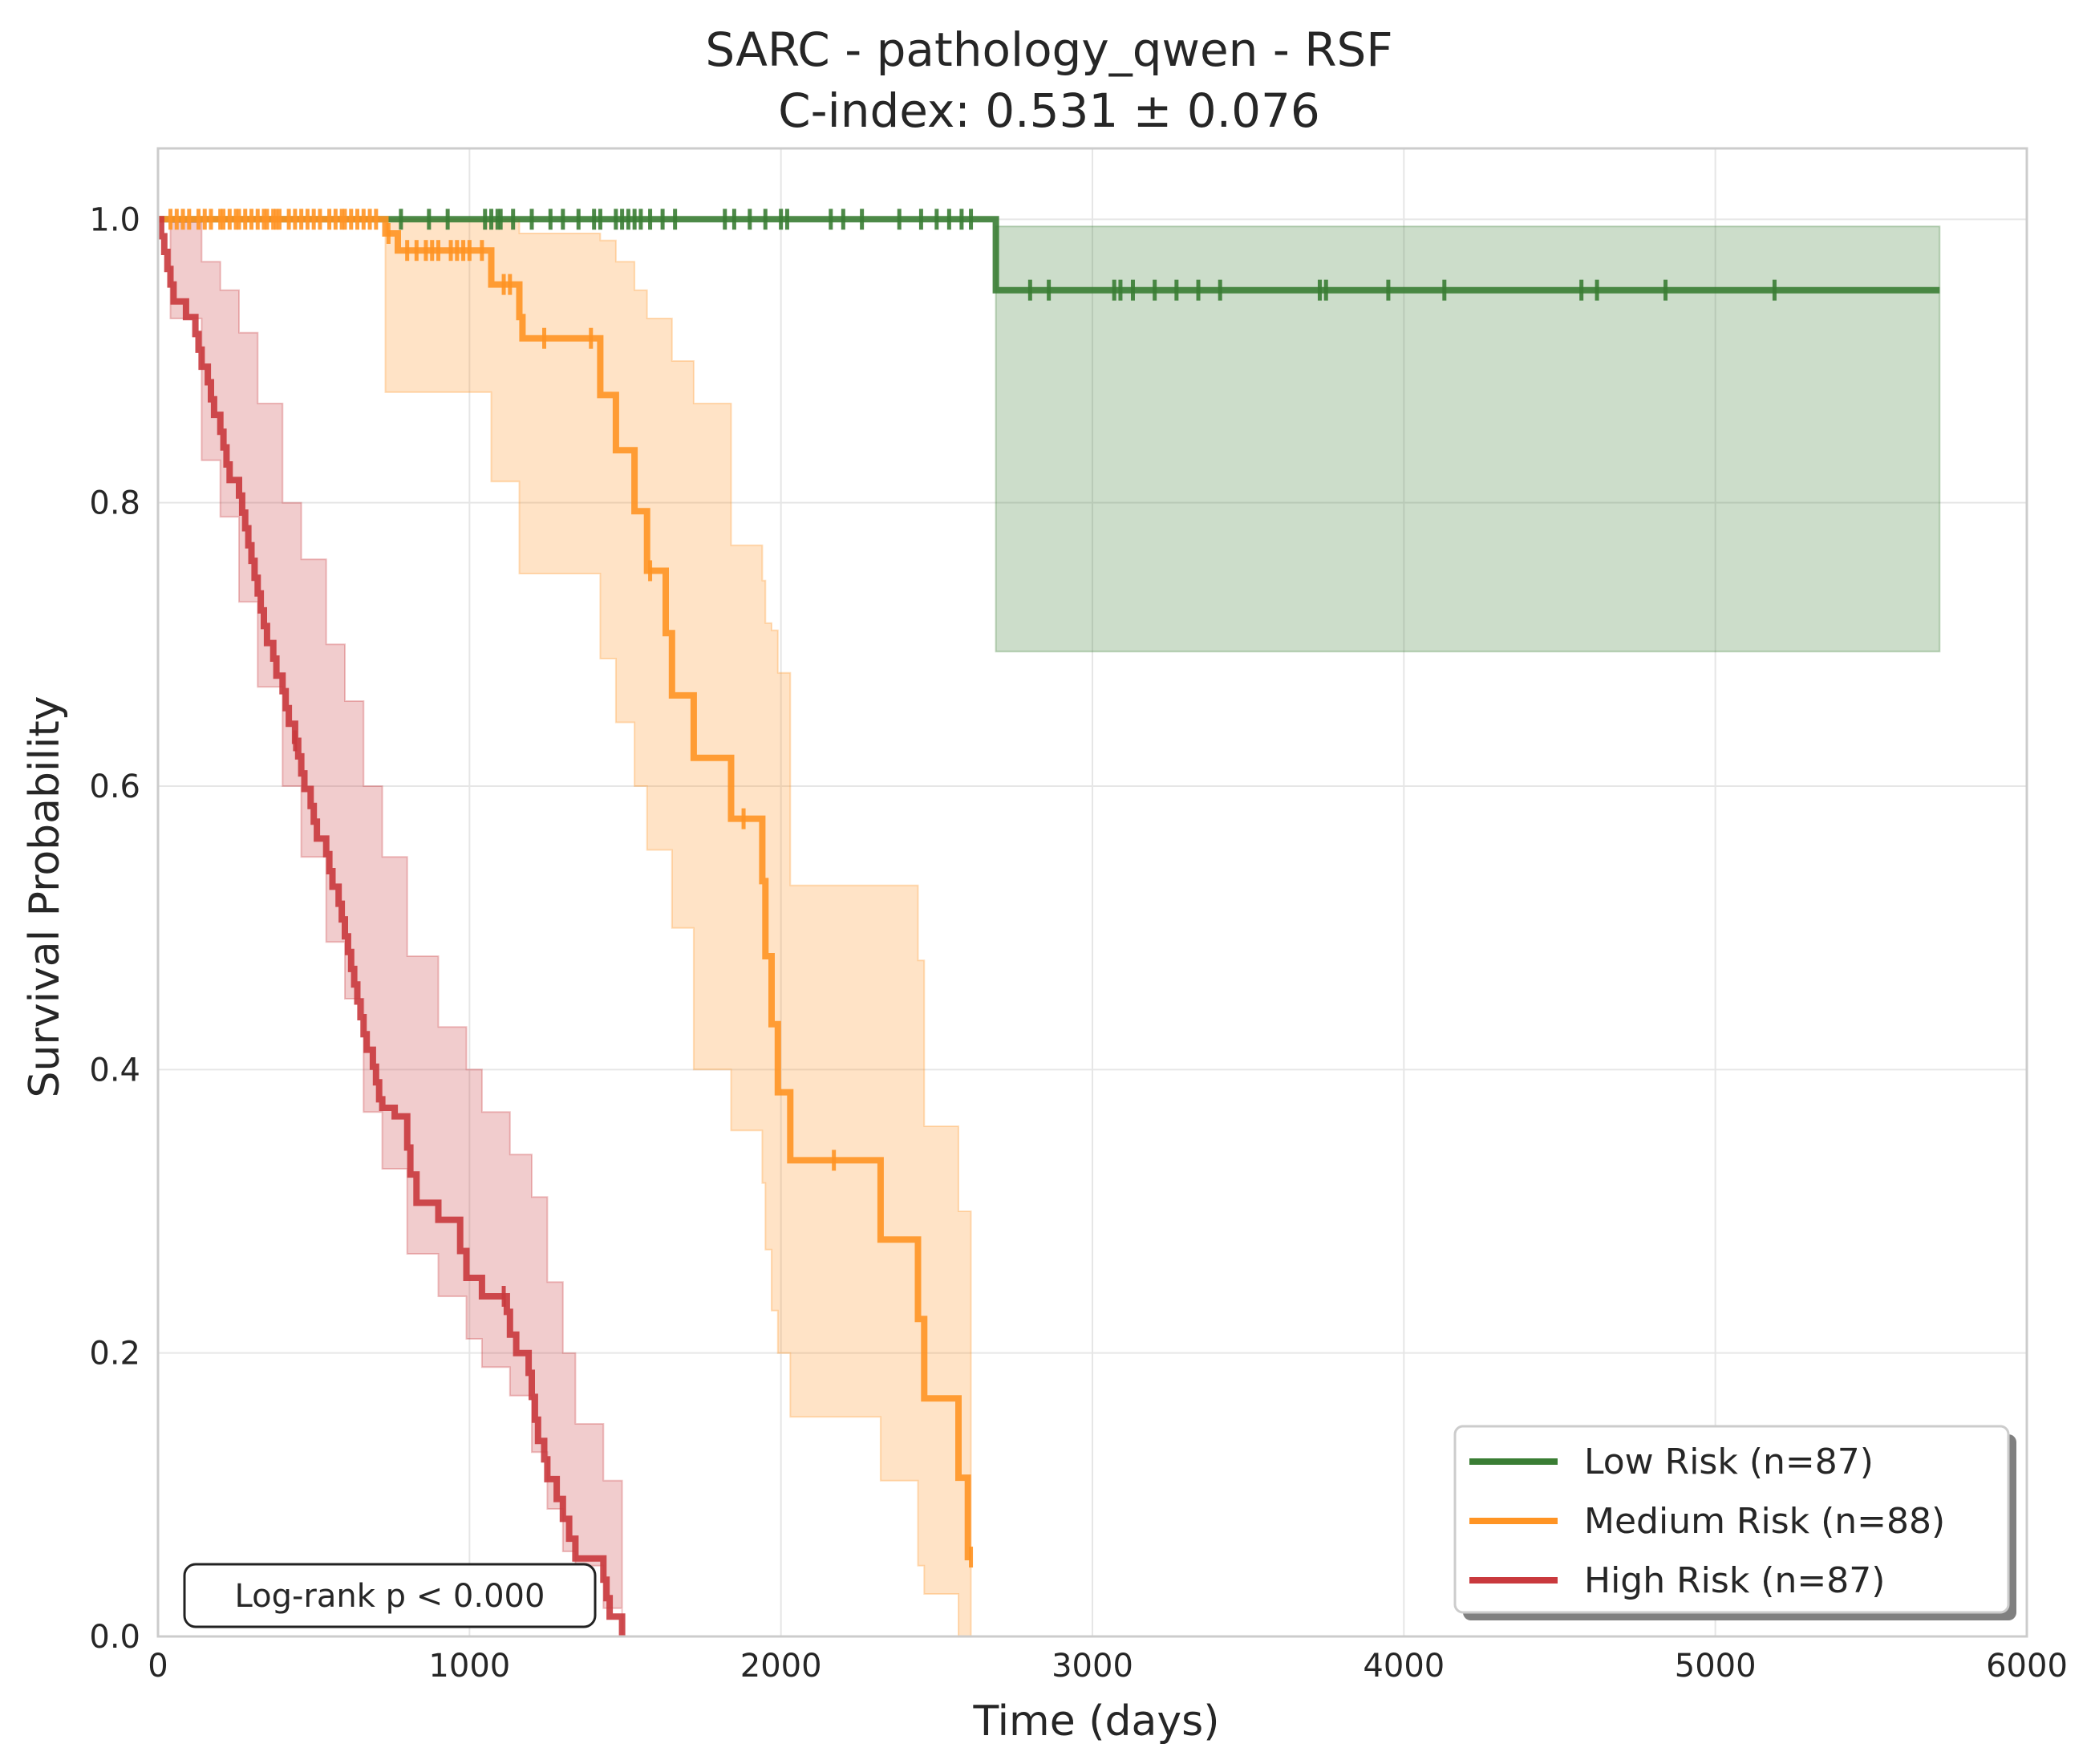 The height and width of the screenshot is (1764, 2095). Describe the element at coordinates (1049, 110) in the screenshot. I see `chart-subtitle: C-index: 0.531 ± 0.076` at that location.